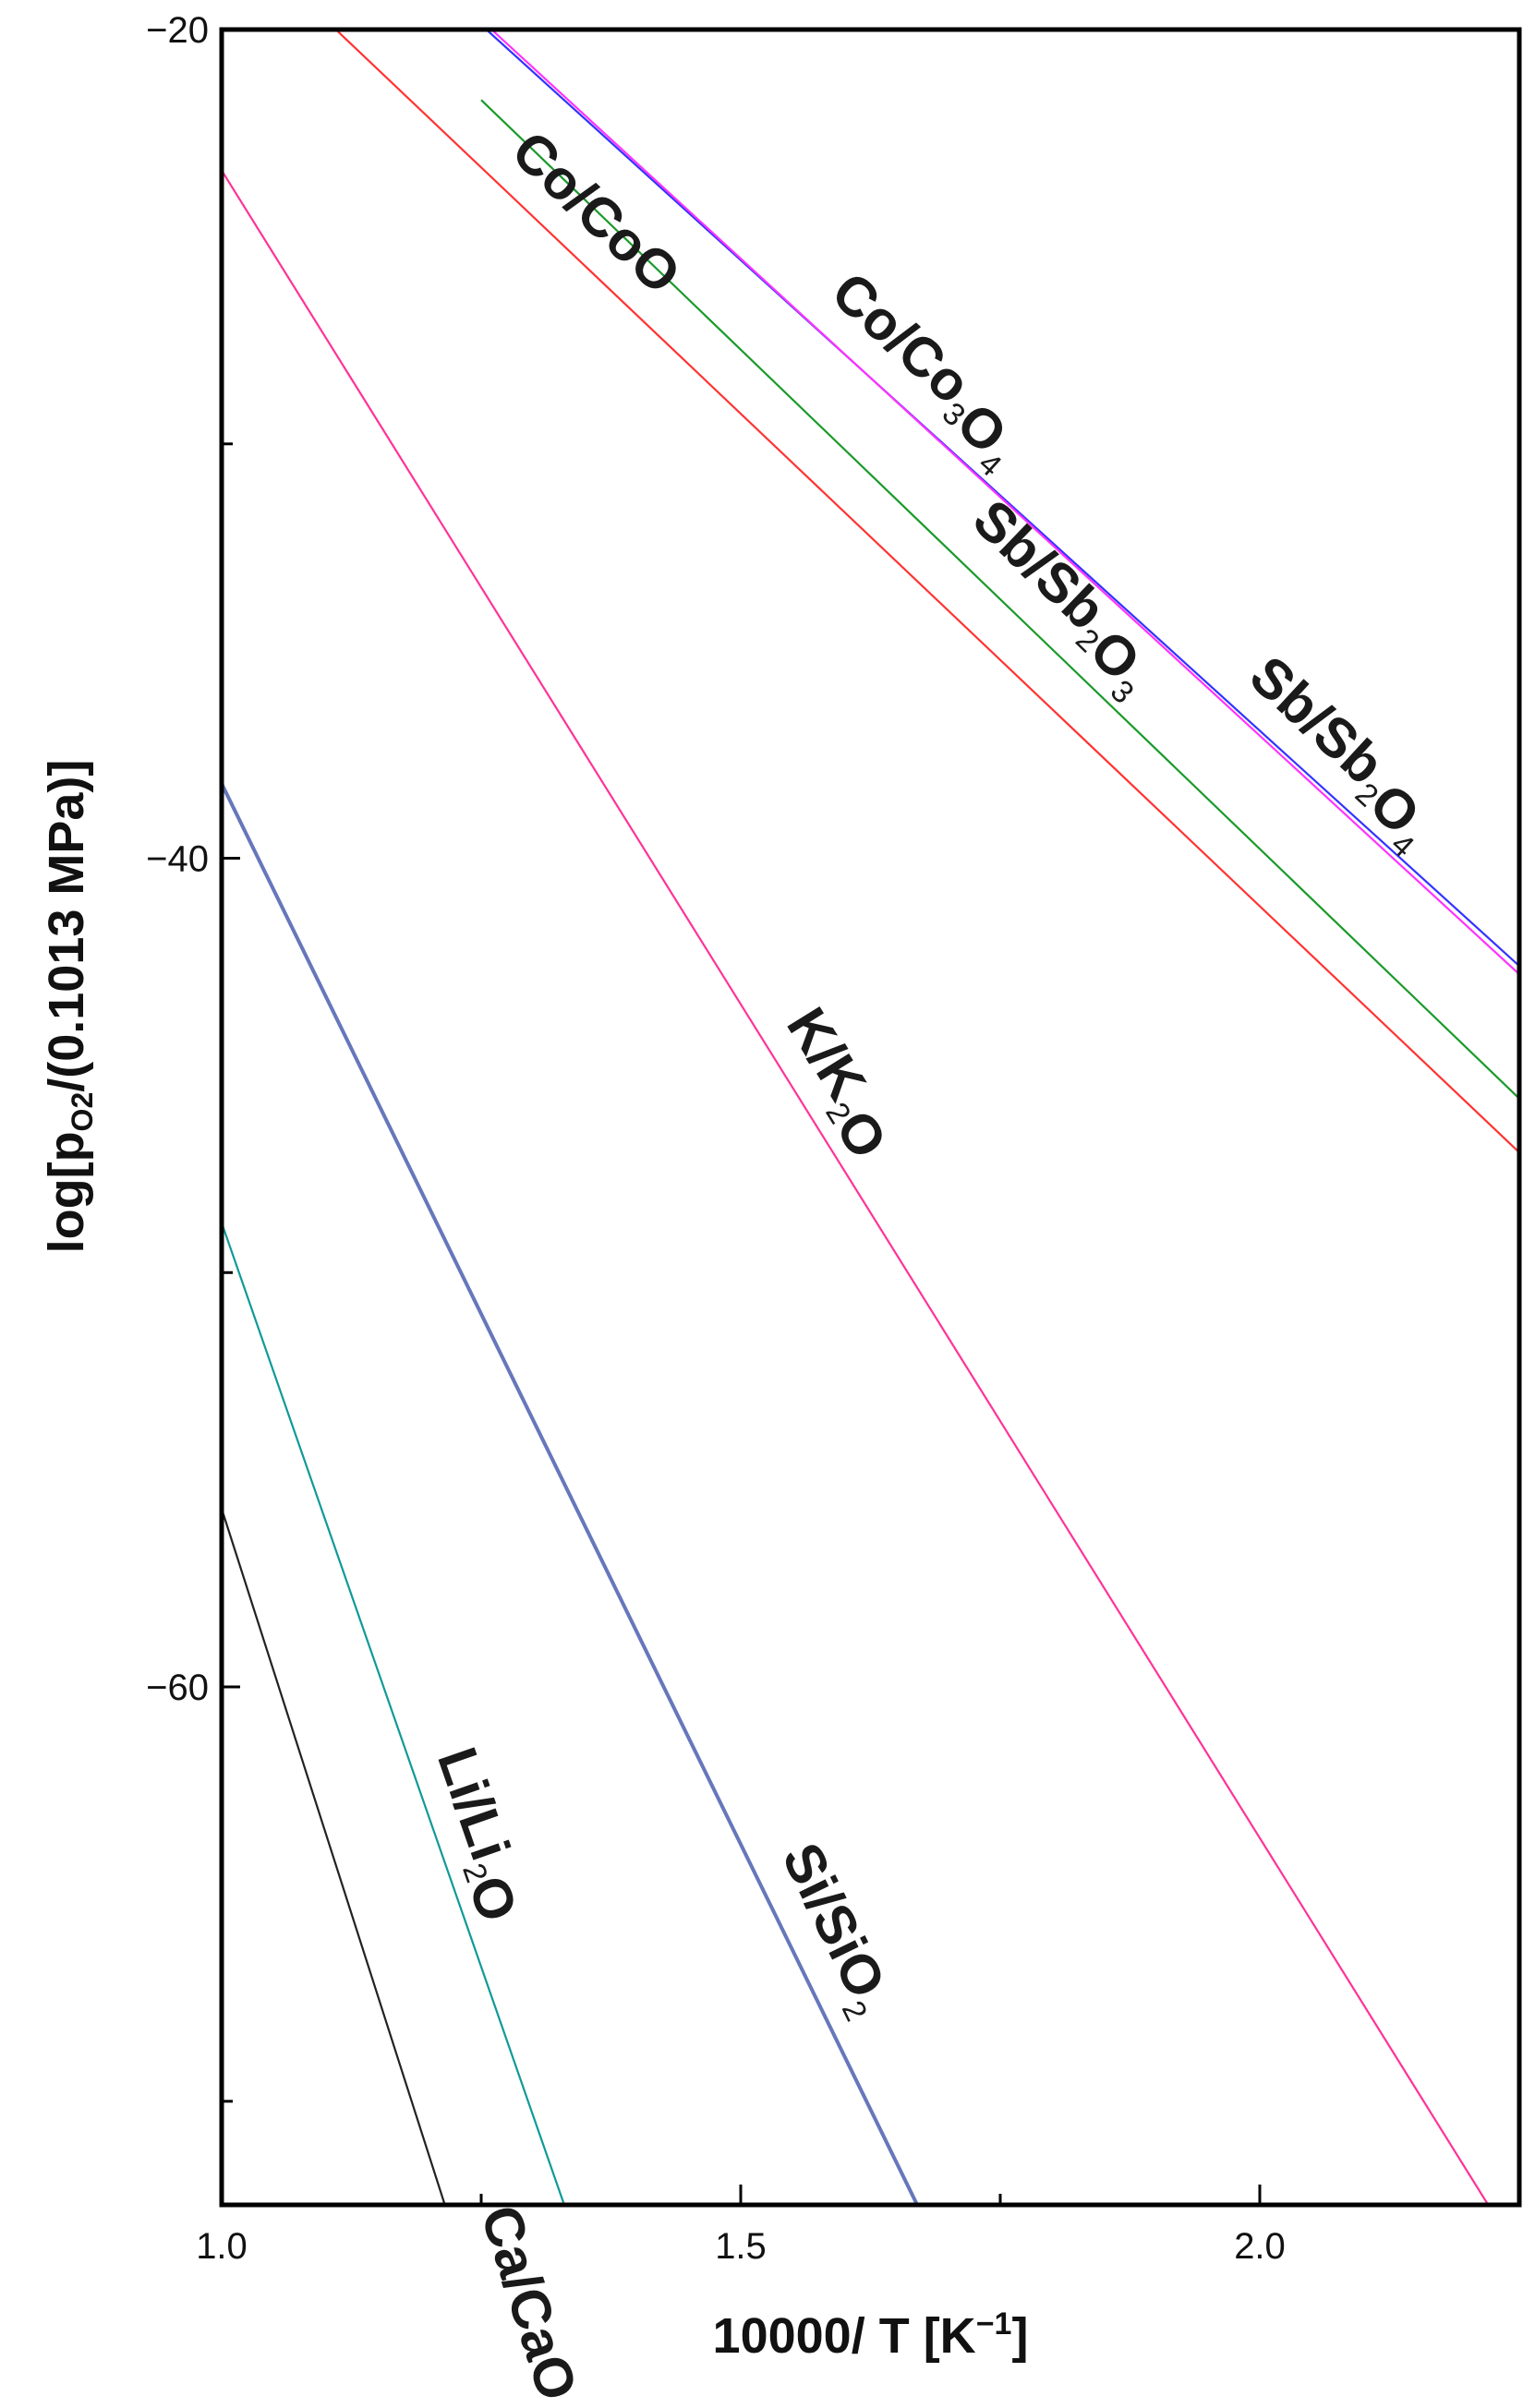 Image resolution: width=1535 pixels, height=2408 pixels. What do you see at coordinates (222, 2246) in the screenshot?
I see `x-tick-label: 1.0` at bounding box center [222, 2246].